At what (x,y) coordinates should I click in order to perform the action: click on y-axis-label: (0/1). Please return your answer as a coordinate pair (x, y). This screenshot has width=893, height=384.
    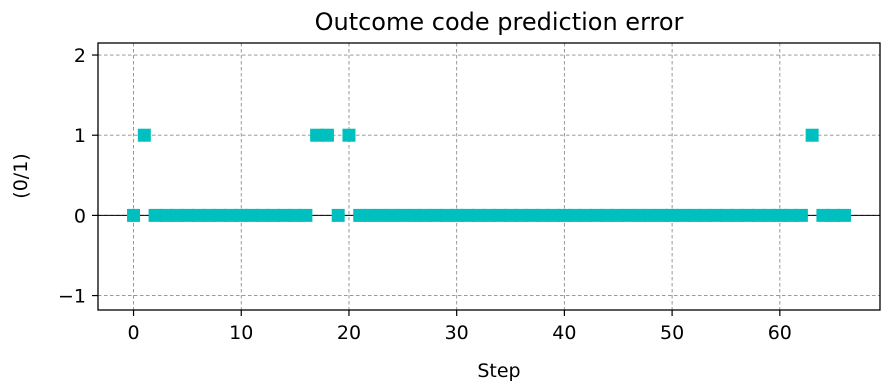
    Looking at the image, I should click on (21, 175).